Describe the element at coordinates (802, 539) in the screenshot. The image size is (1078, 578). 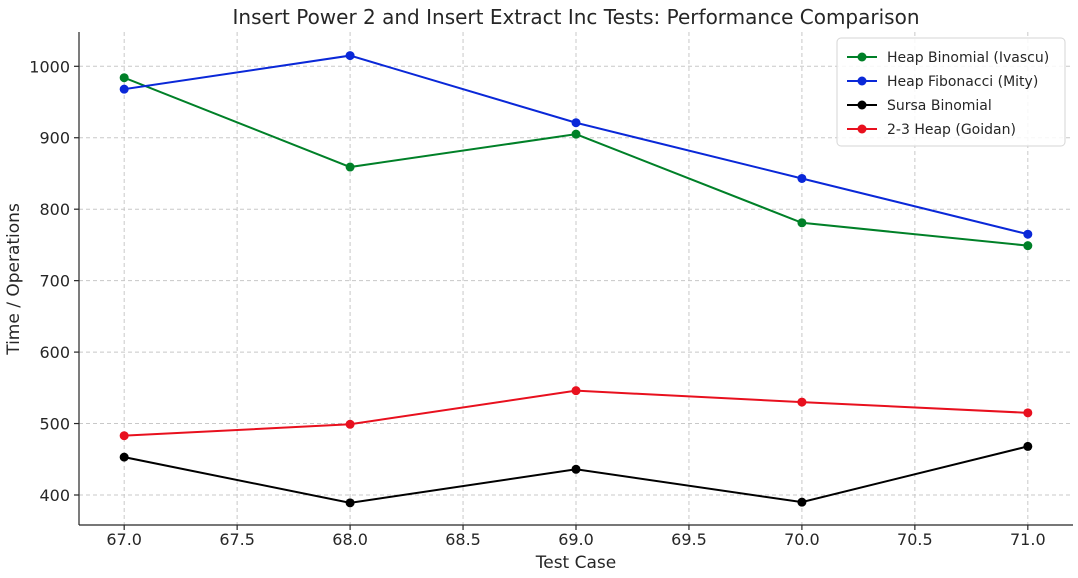
I see `x-tick-label: 70.0` at that location.